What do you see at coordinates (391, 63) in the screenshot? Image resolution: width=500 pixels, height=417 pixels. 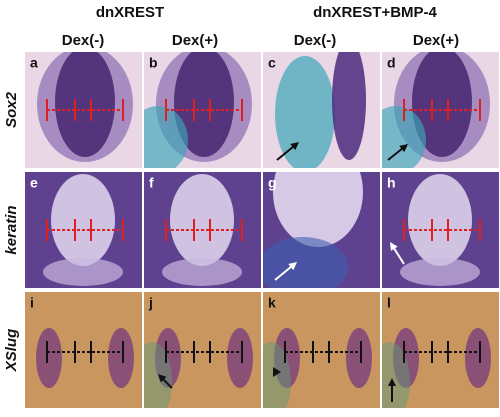 I see `panel-letter: d` at bounding box center [391, 63].